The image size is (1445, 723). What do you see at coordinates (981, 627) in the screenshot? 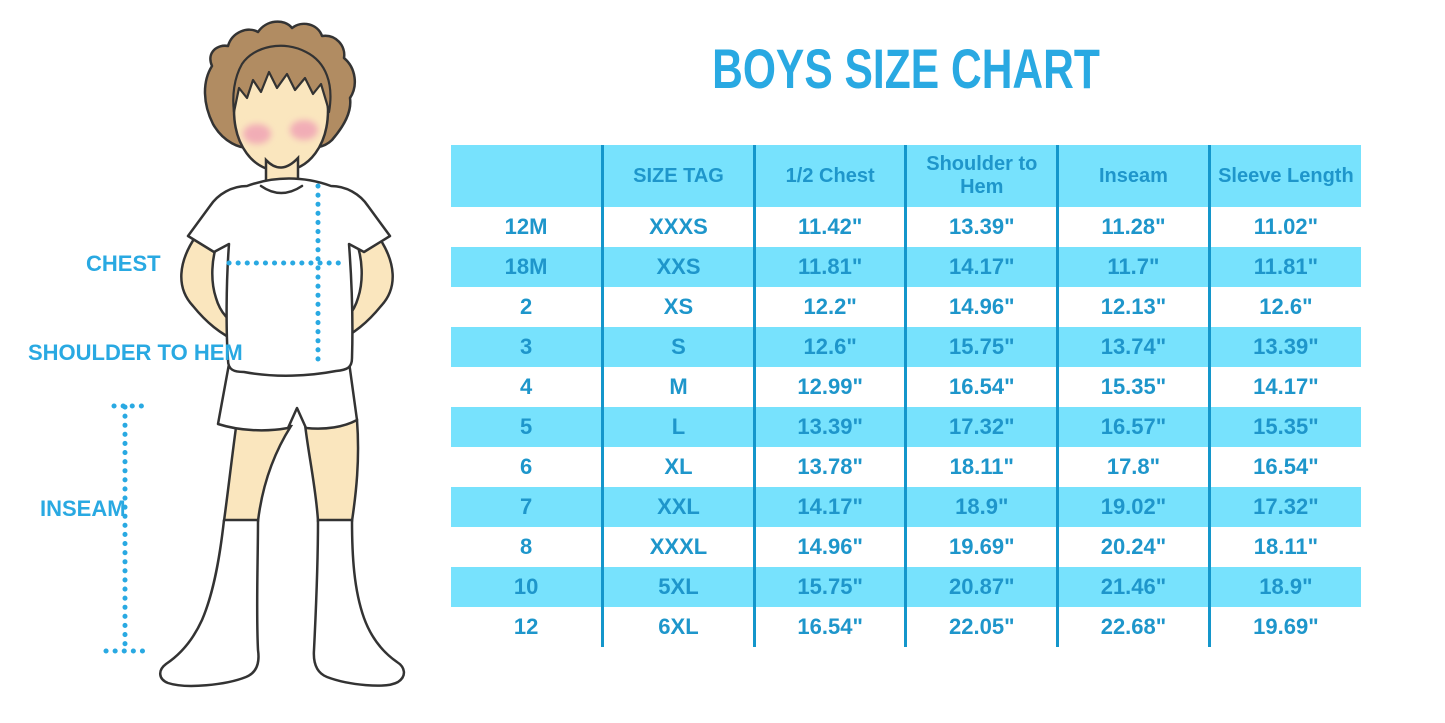
I see `table-cell: 22.05"` at bounding box center [981, 627].